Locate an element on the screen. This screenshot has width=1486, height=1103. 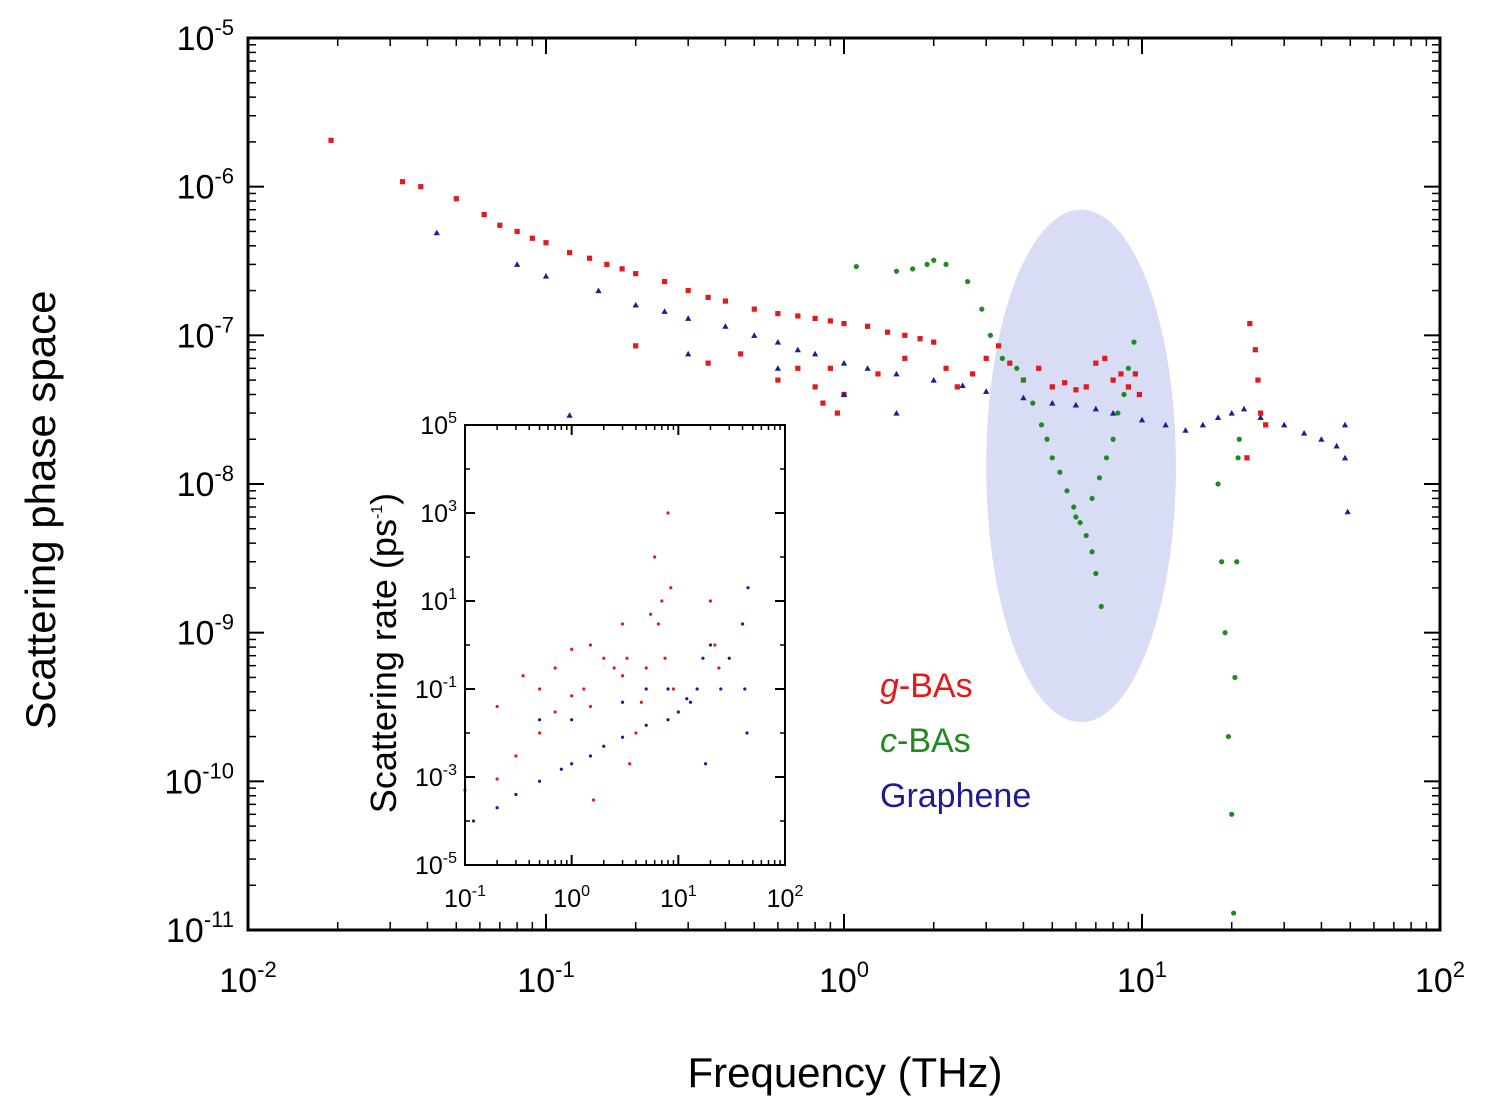
inset-y-axis-title: Scattering rate (ps-1) is located at coordinates (383, 653).